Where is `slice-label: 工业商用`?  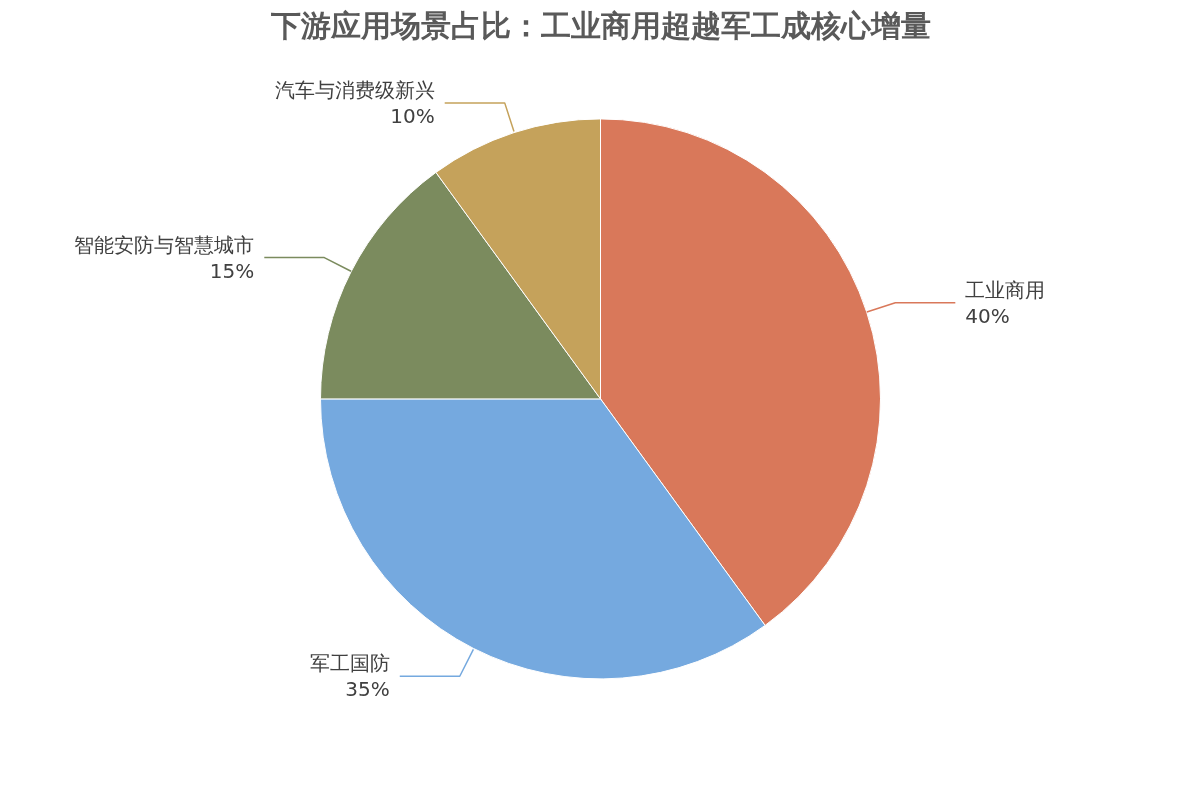
slice-label: 工业商用 is located at coordinates (1005, 289).